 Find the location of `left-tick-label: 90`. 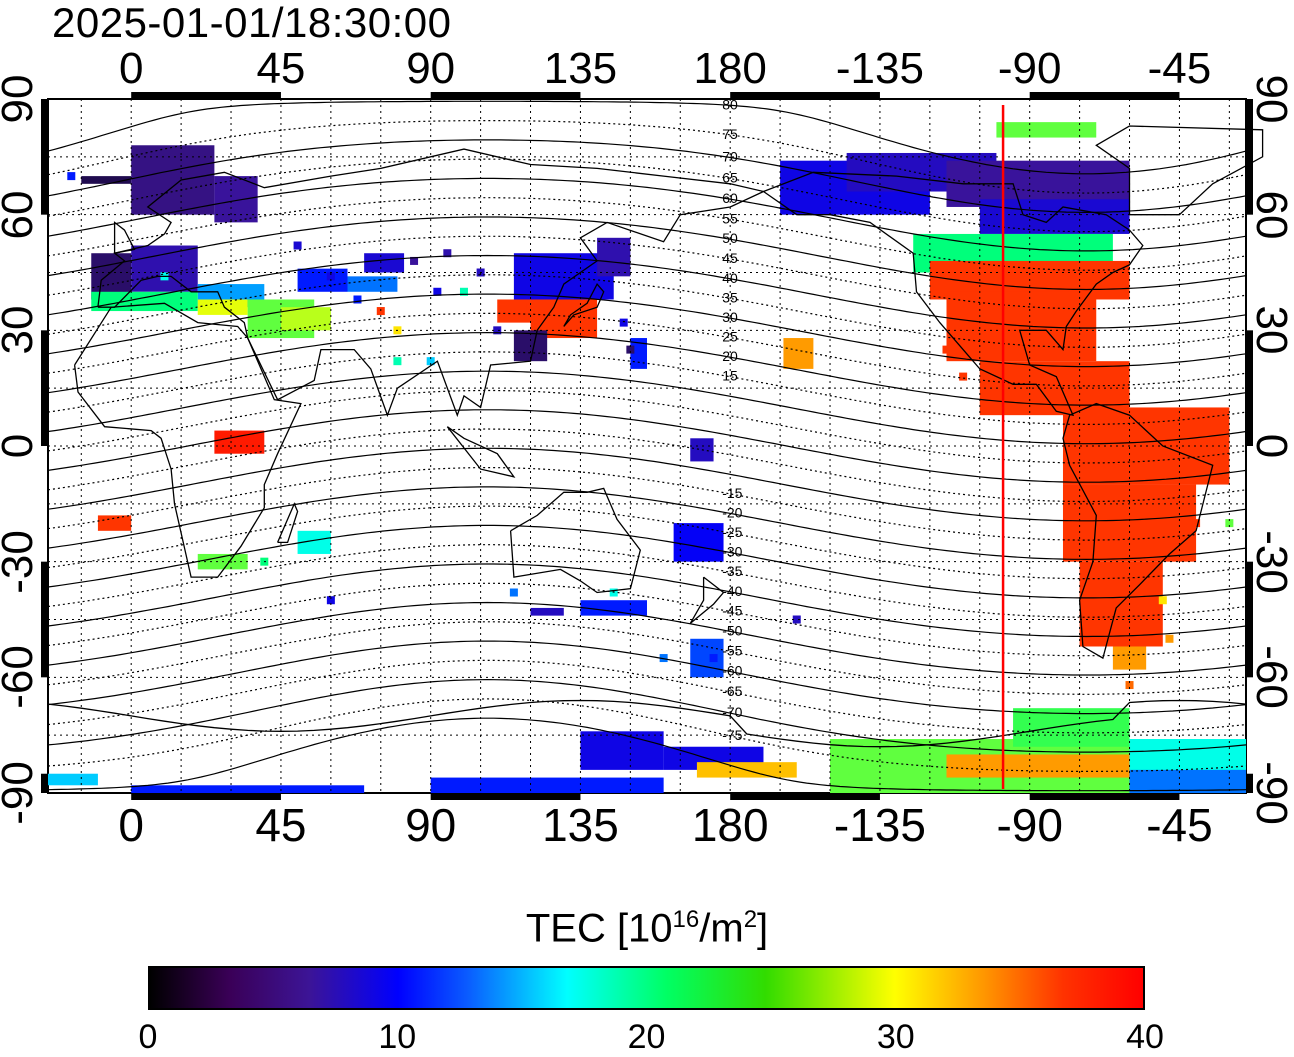

left-tick-label: 90 is located at coordinates (21, 99).